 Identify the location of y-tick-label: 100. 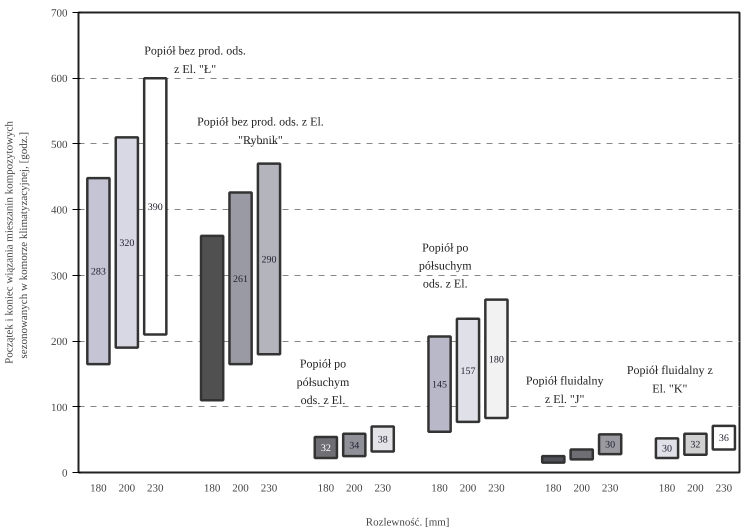
(59, 408).